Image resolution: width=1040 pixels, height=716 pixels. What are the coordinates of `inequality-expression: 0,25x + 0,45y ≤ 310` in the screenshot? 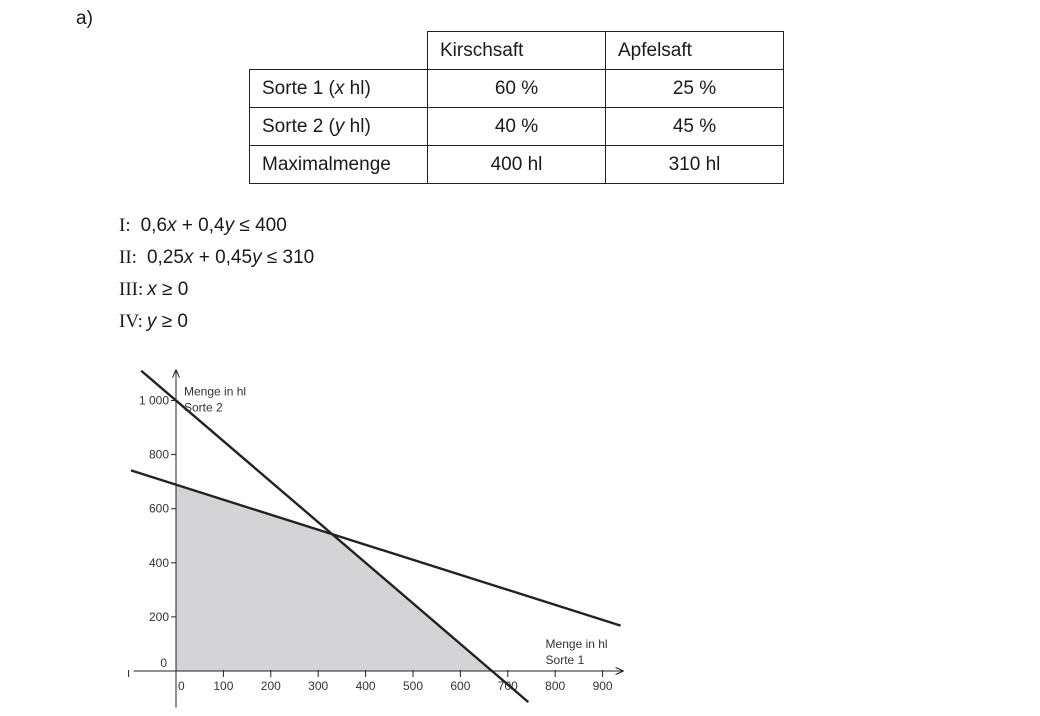 It's located at (230, 257).